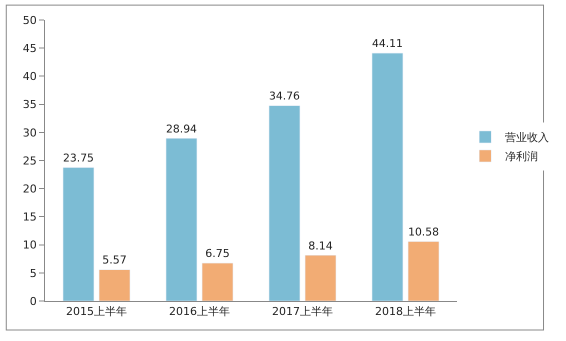 Image resolution: width=566 pixels, height=341 pixels. Describe the element at coordinates (114, 260) in the screenshot. I see `data-label: 5.57` at that location.